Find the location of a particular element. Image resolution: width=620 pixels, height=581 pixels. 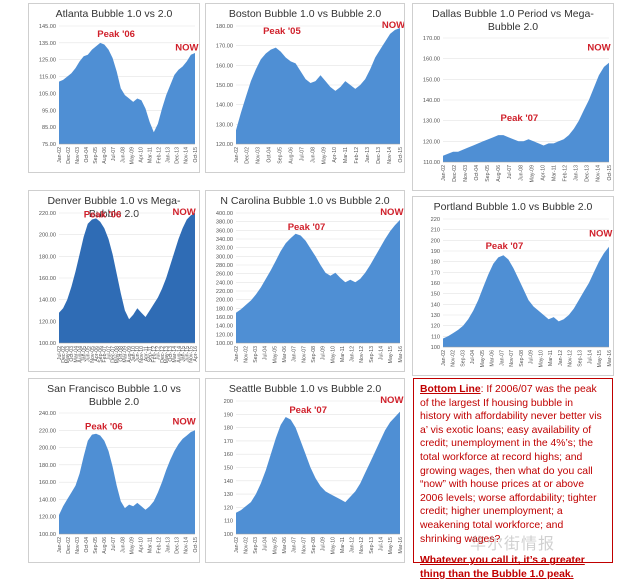

y-tick-label: 120 is located at coordinates (435, 327).